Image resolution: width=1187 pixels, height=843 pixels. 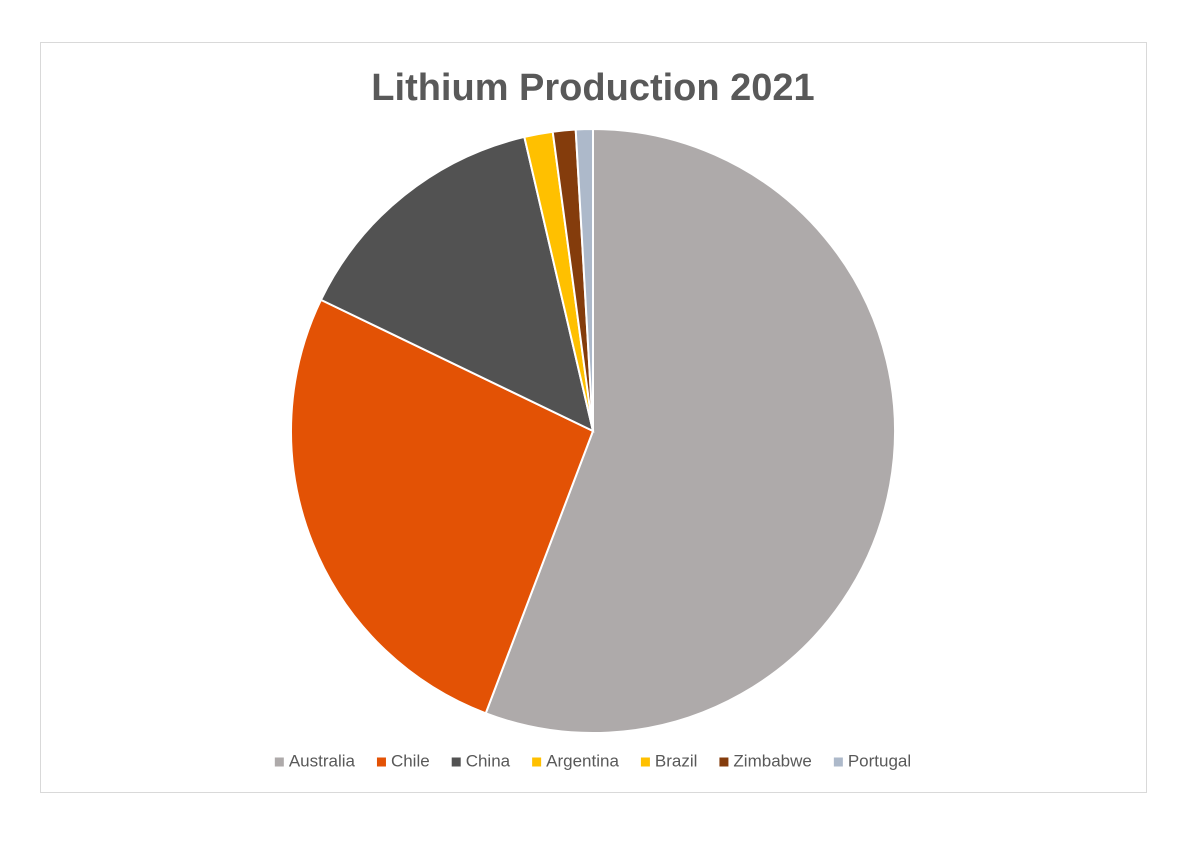 I want to click on legend-label: Argentina, so click(x=582, y=760).